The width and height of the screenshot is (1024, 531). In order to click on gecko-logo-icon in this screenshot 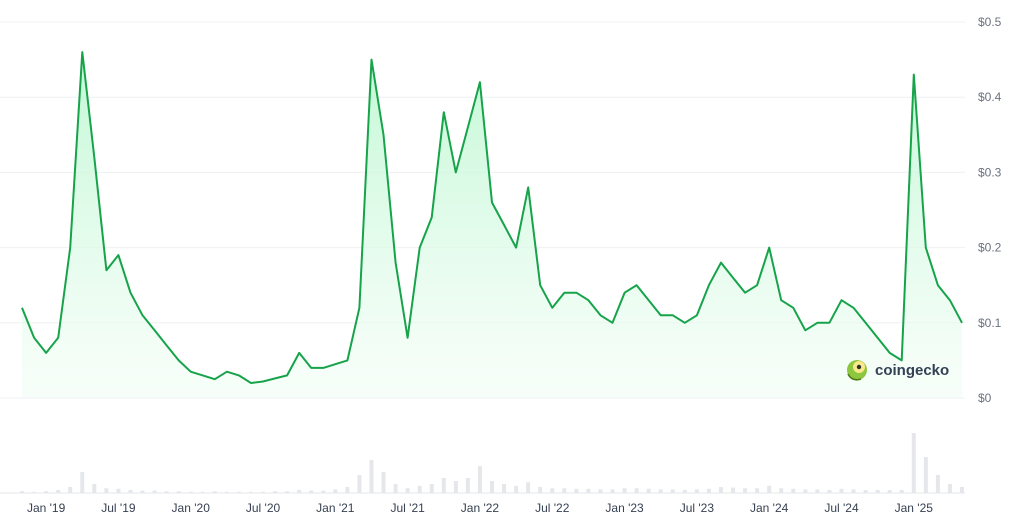, I will do `click(857, 370)`.